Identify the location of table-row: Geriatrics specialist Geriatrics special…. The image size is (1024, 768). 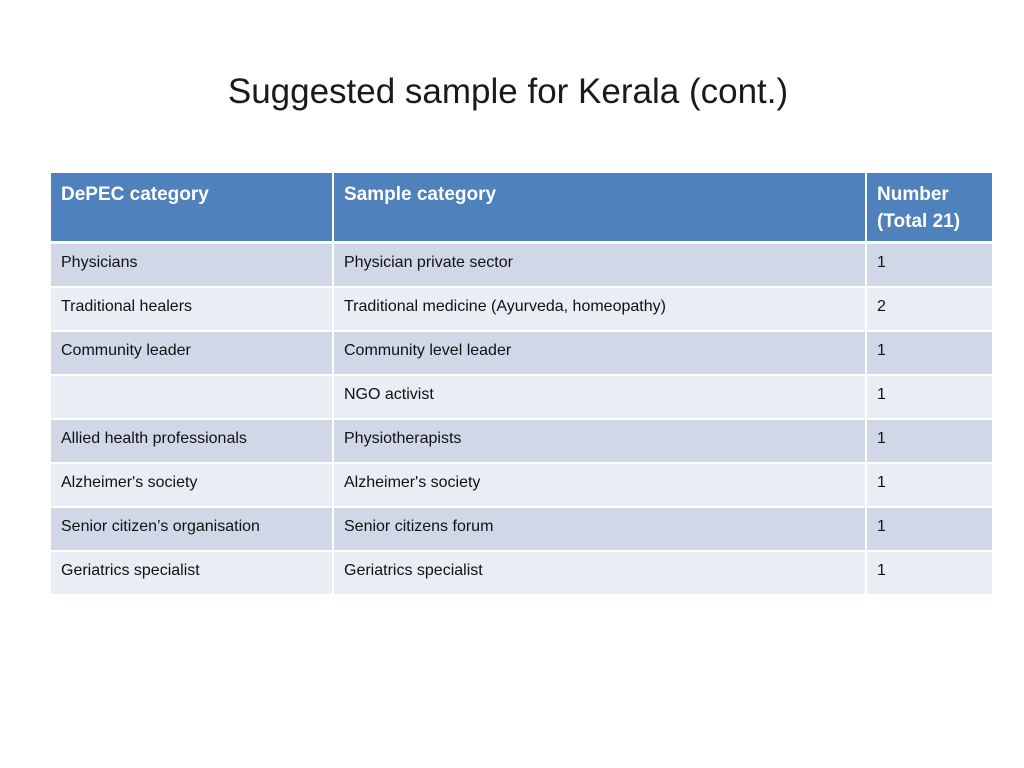
(521, 574).